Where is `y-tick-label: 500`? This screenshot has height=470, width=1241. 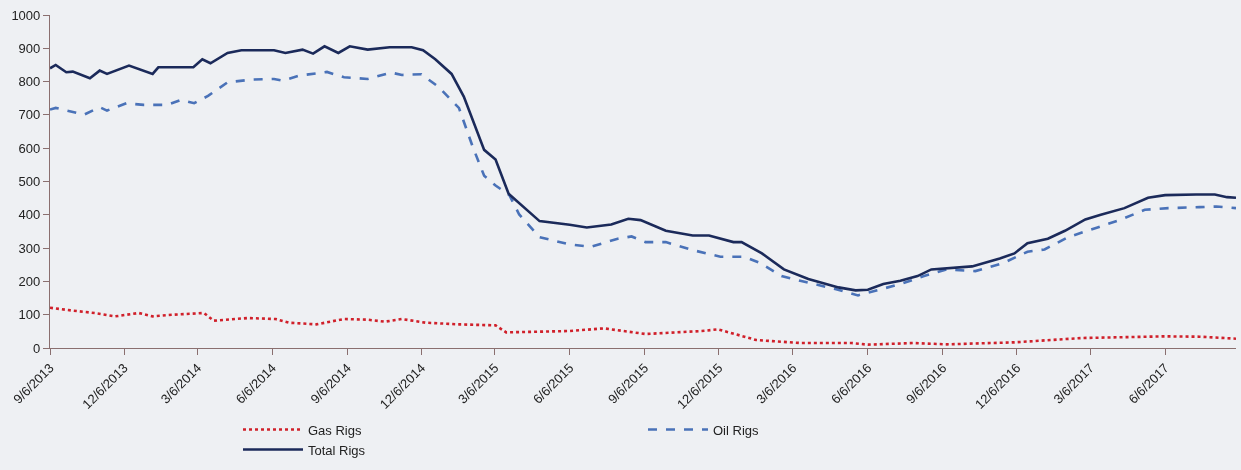 y-tick-label: 500 is located at coordinates (29, 182).